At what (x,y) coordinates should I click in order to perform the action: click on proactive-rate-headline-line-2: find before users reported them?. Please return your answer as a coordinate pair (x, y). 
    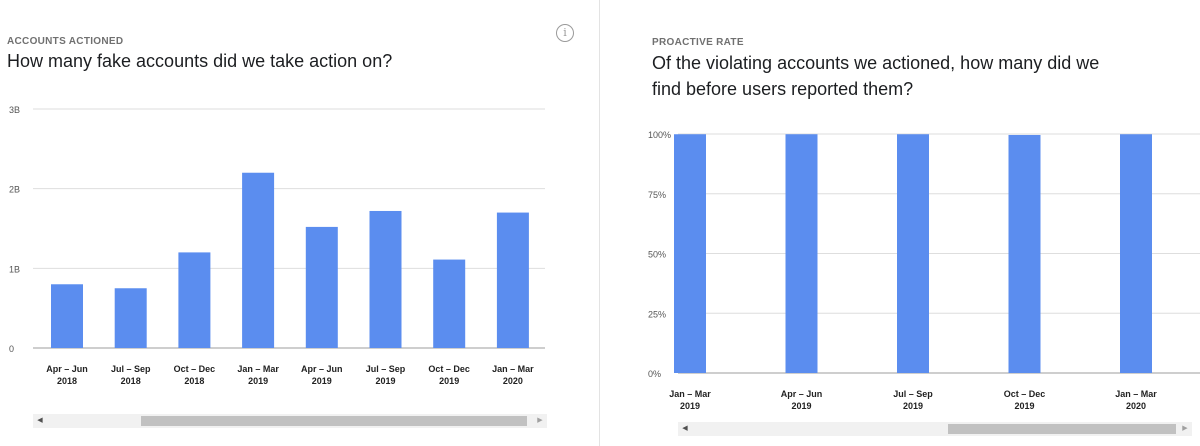
    Looking at the image, I should click on (783, 89).